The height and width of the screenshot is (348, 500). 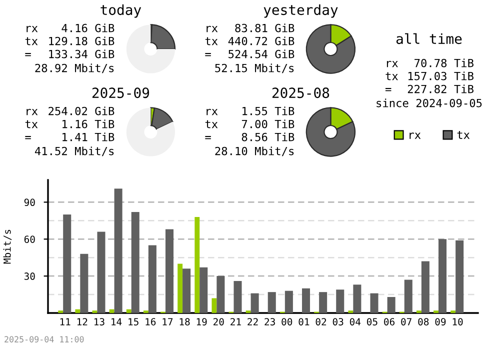 I want to click on x-tick-label: 10, so click(x=457, y=322).